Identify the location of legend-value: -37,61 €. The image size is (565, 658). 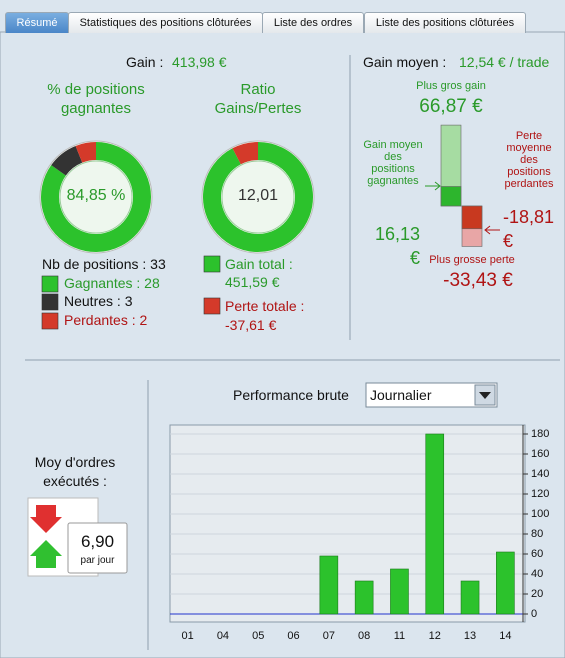
(251, 325).